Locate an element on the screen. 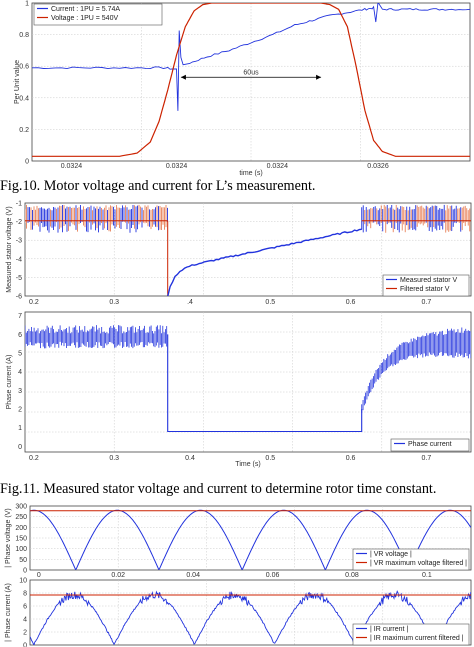 The image size is (474, 647). fig11b-legend-box is located at coordinates (430, 445).